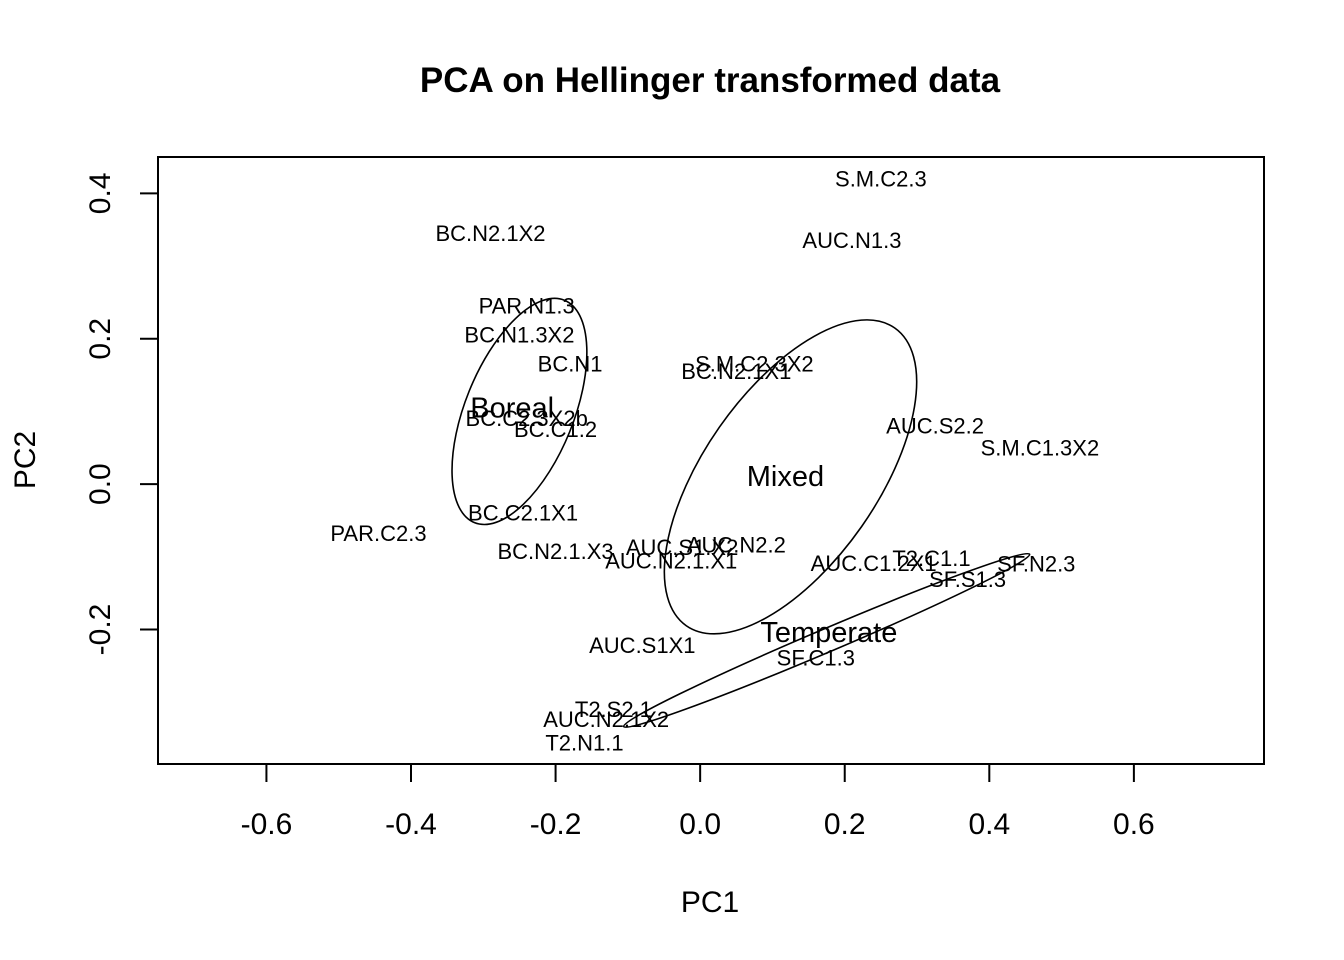 Image resolution: width=1344 pixels, height=960 pixels. Describe the element at coordinates (851, 240) in the screenshot. I see `point-label: AUC.N1.3` at that location.